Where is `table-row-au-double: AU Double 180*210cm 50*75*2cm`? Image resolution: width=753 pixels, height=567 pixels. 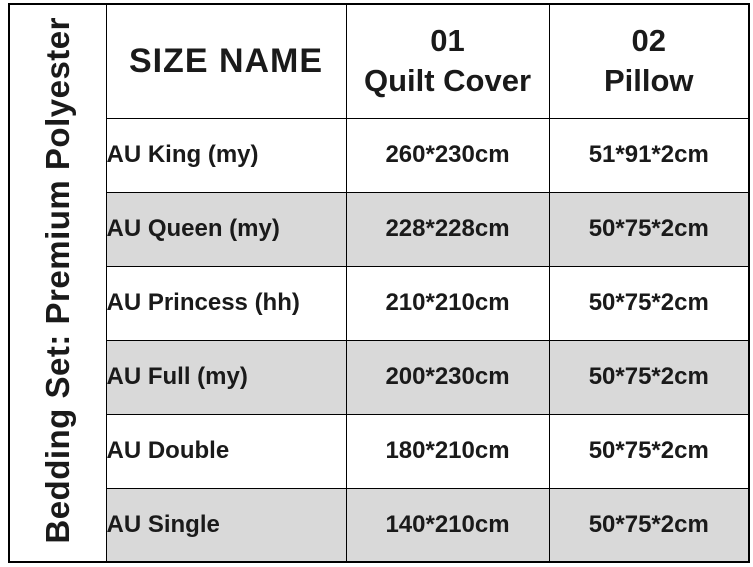 table-row-au-double: AU Double 180*210cm 50*75*2cm is located at coordinates (379, 451).